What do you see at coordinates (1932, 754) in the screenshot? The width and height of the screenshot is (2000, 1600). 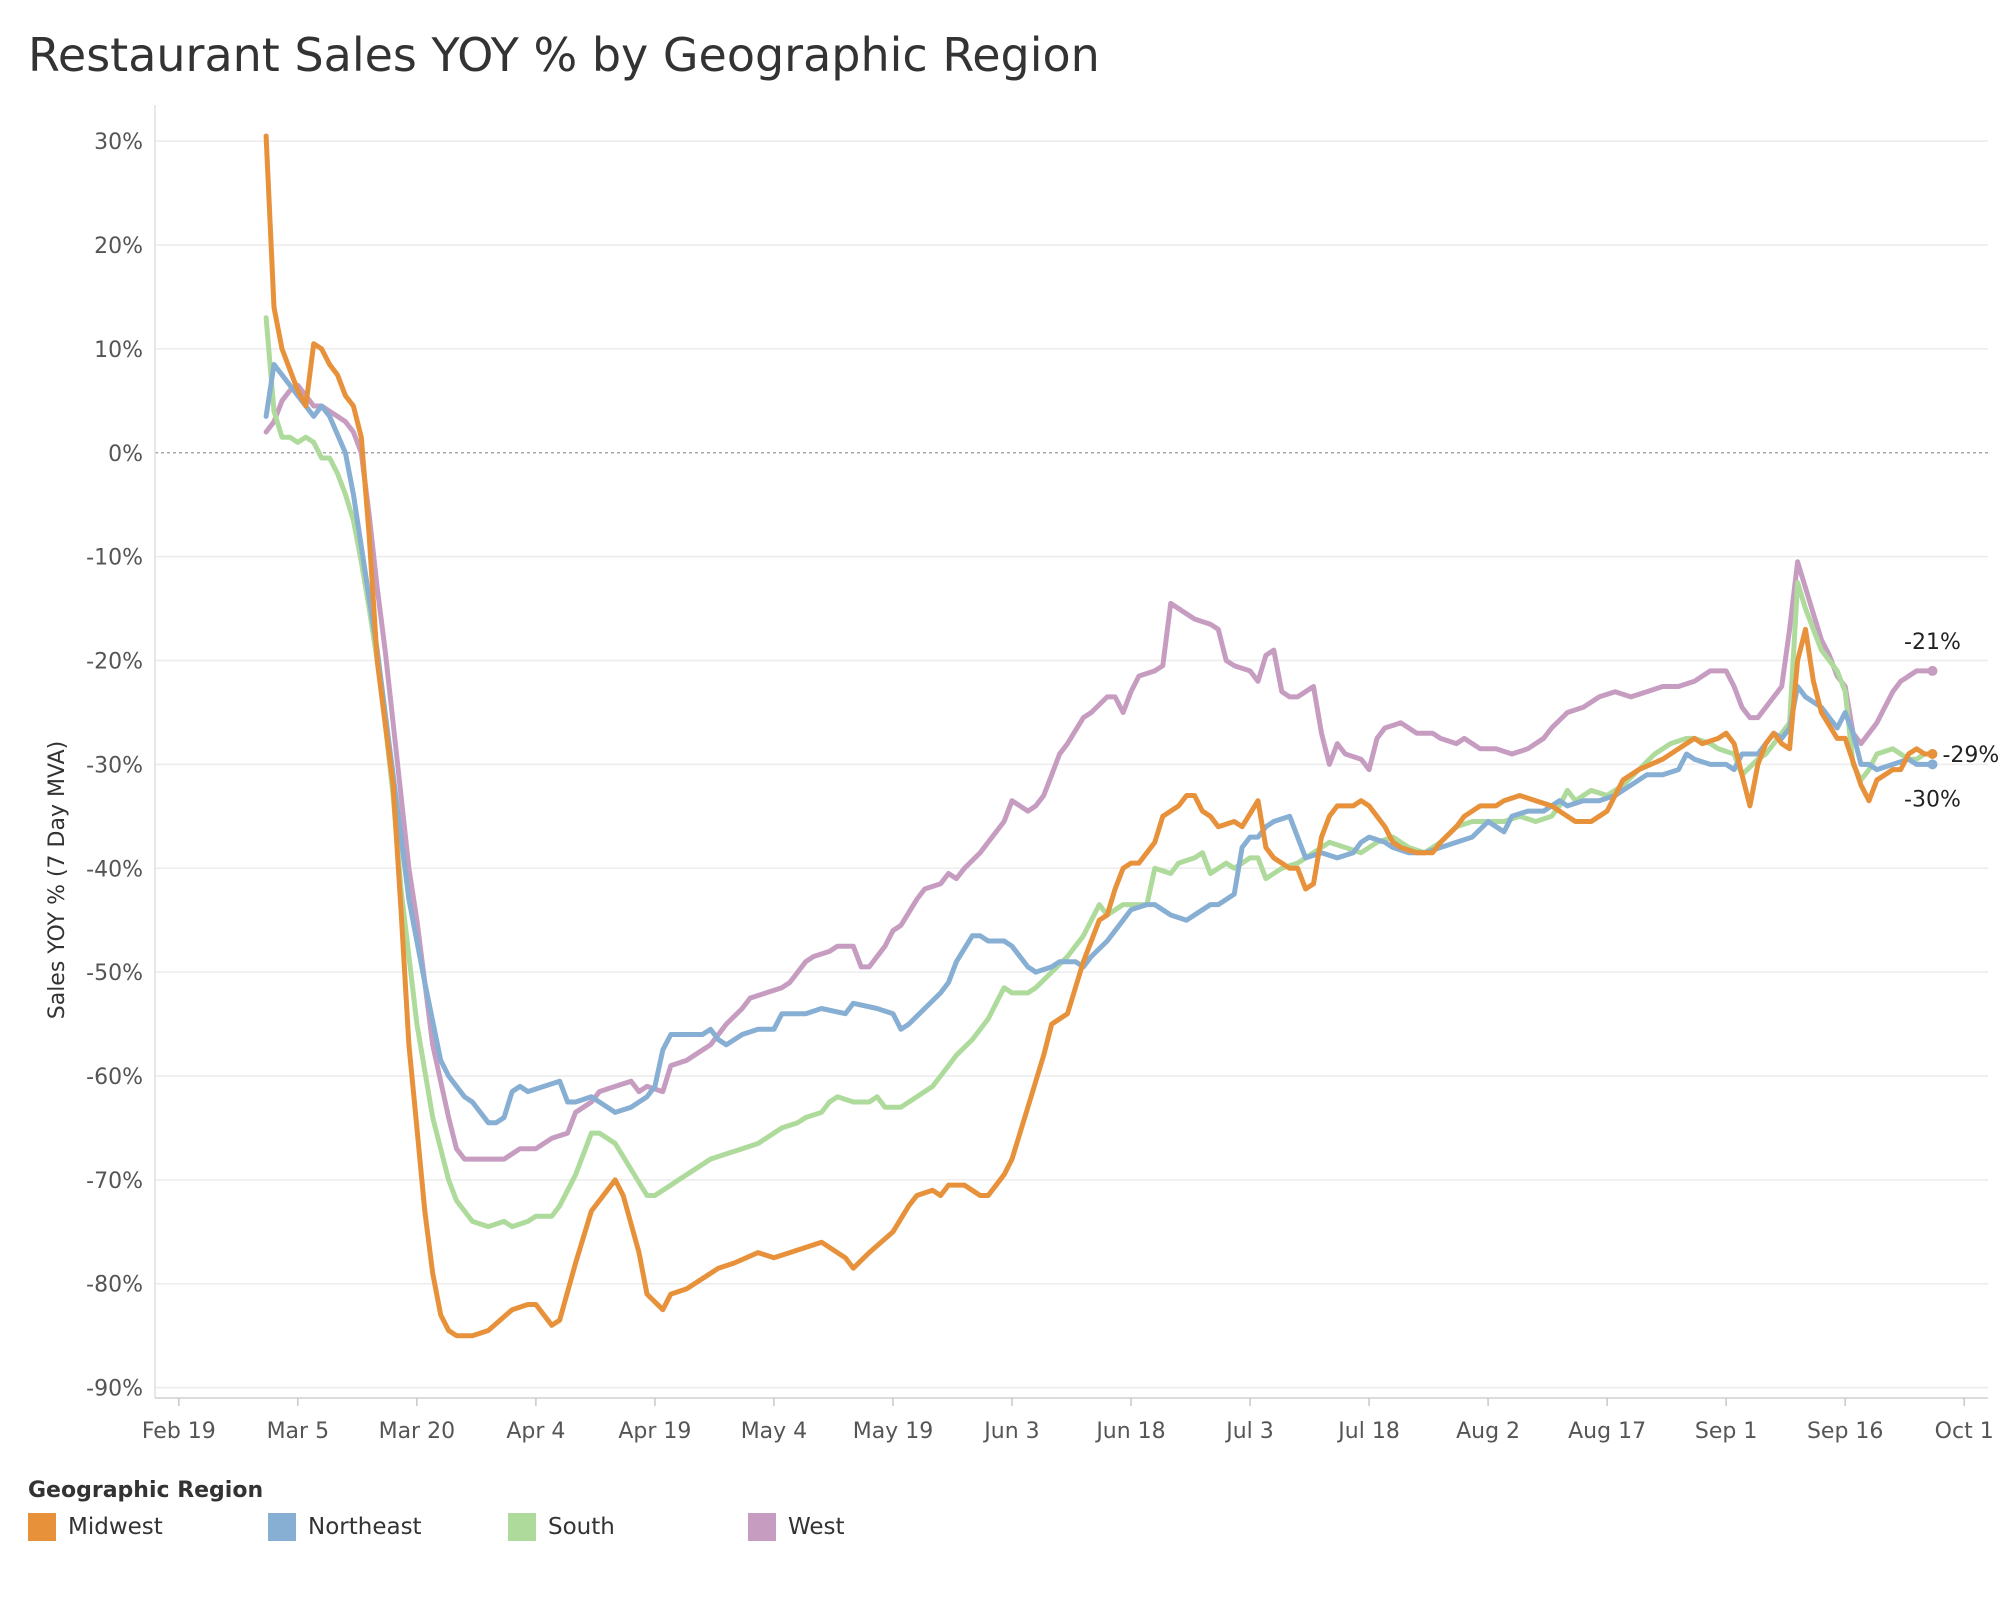 I see `end-marker-midwest` at bounding box center [1932, 754].